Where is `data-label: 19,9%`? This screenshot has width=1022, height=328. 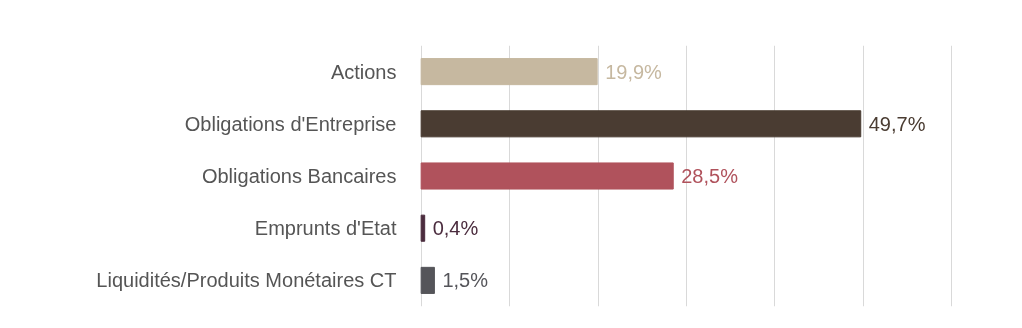
data-label: 19,9% is located at coordinates (634, 71).